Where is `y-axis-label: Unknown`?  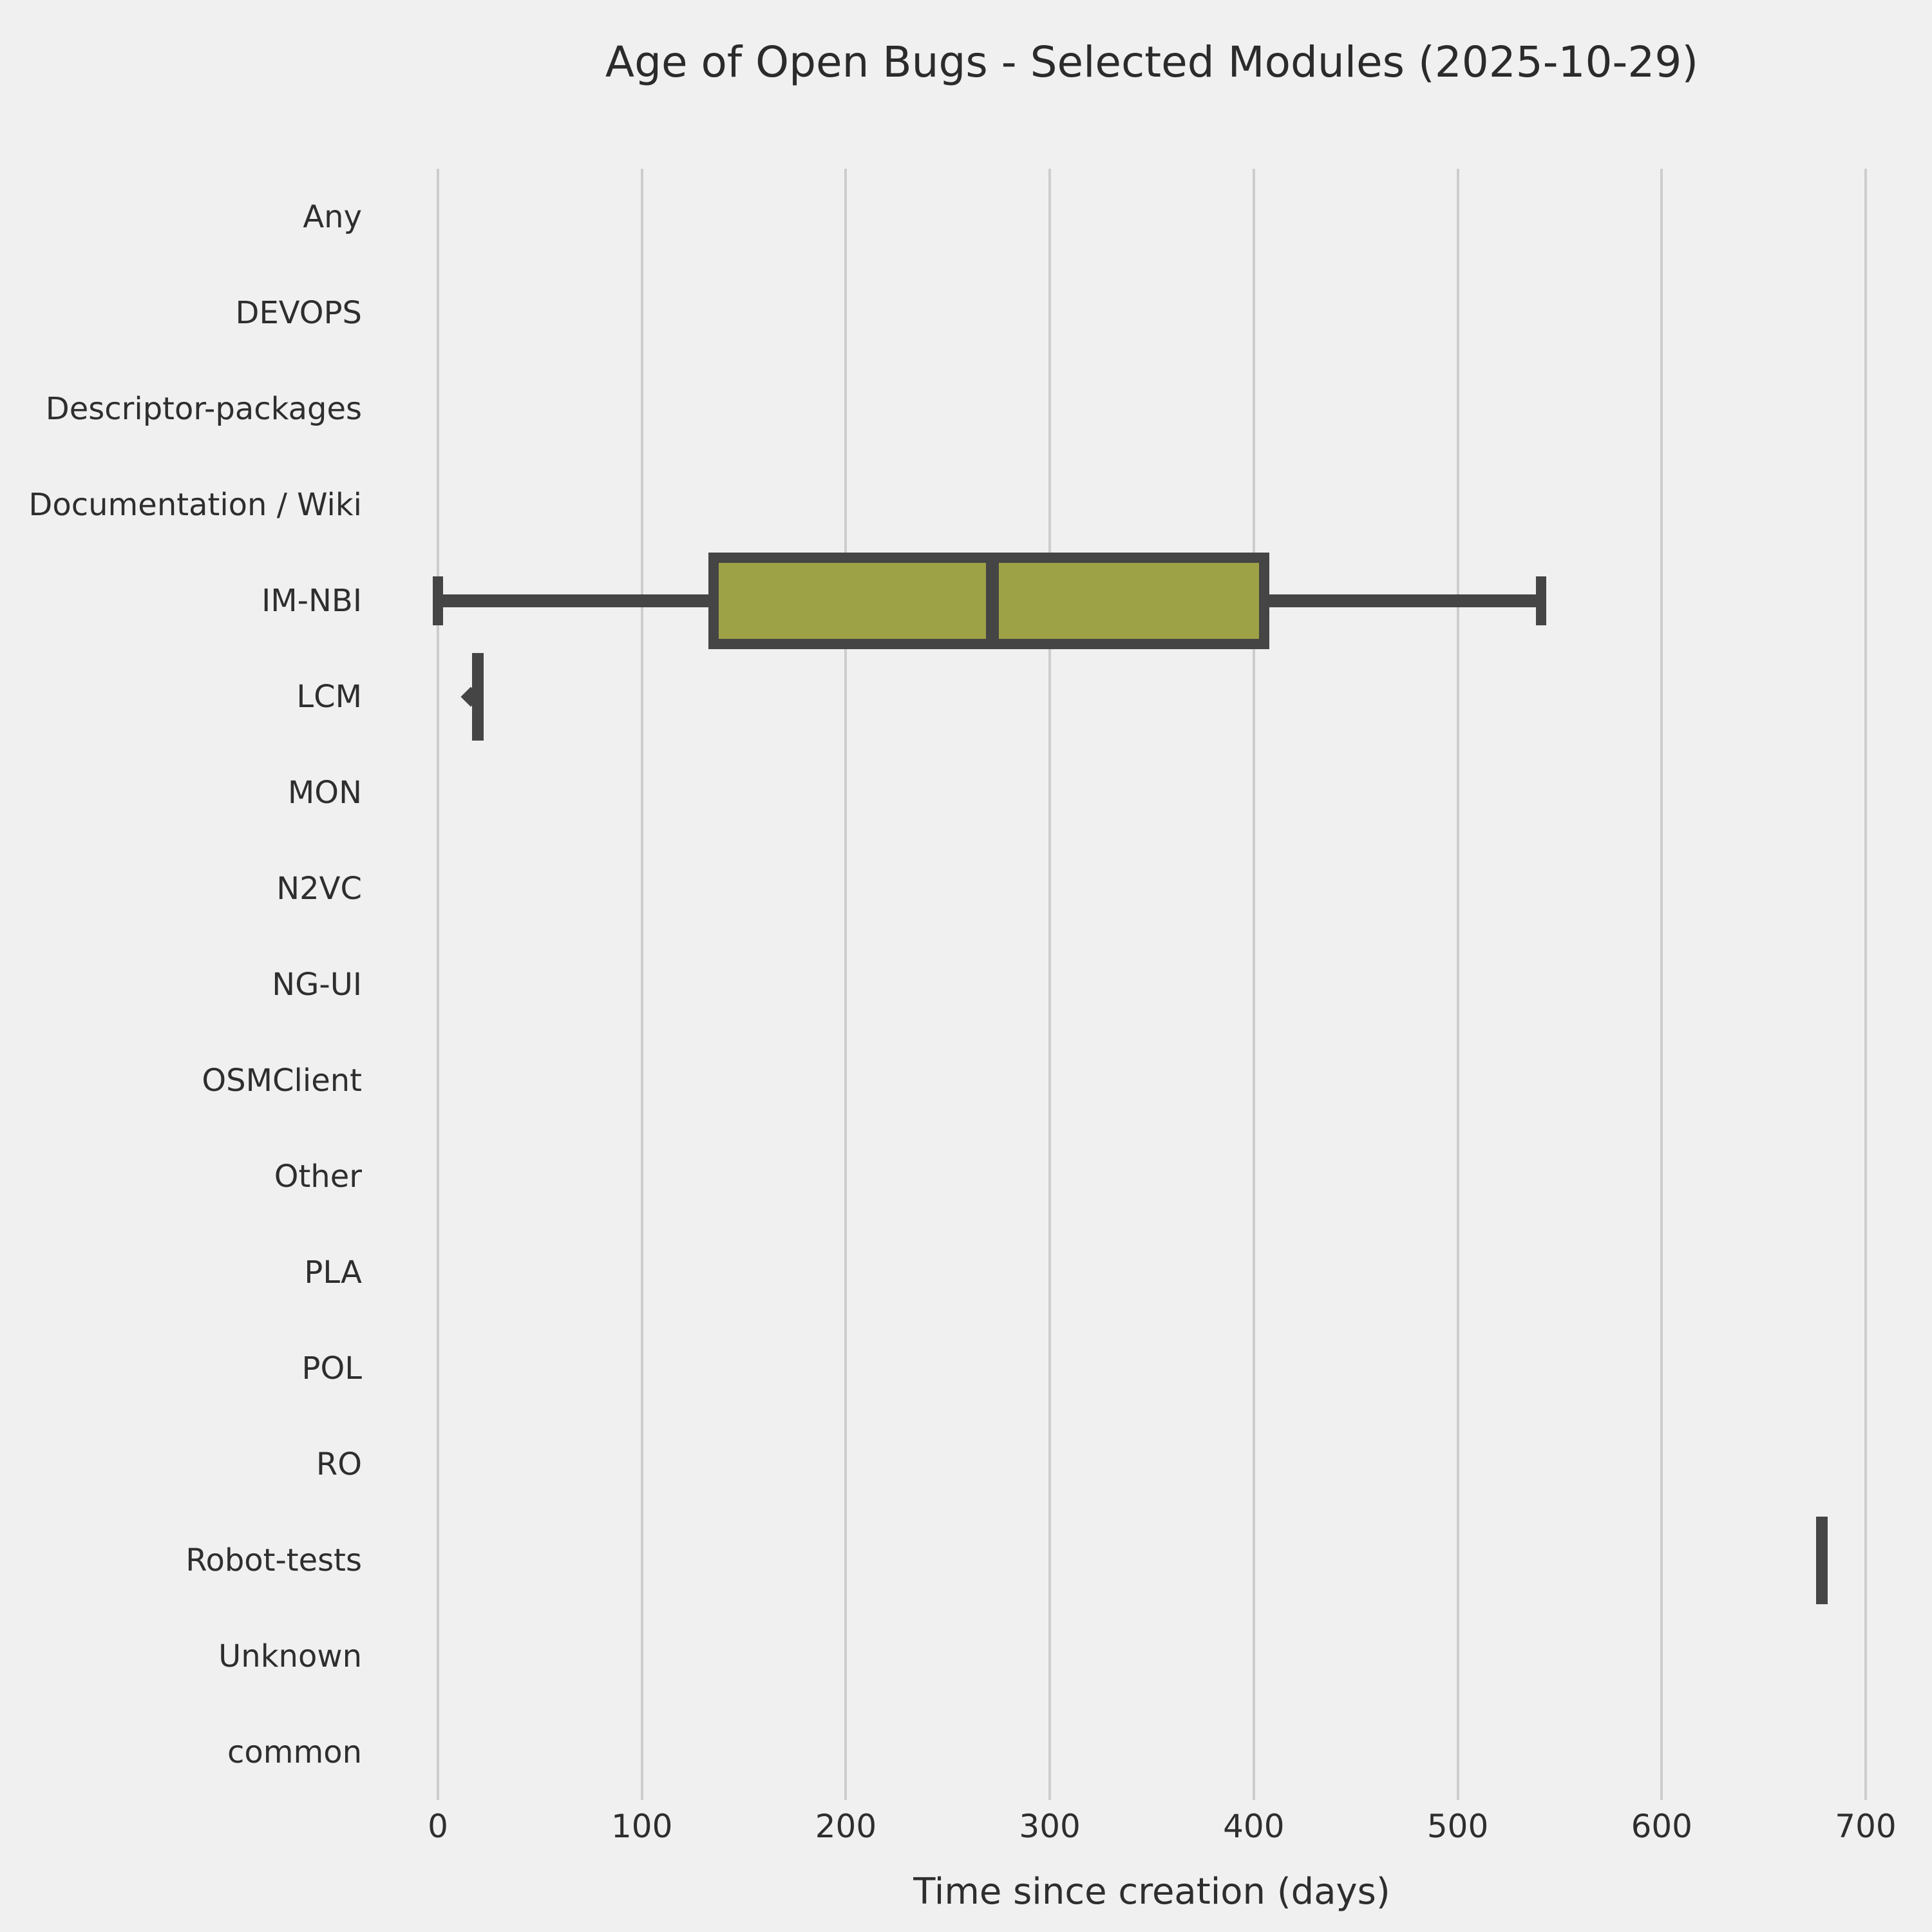 y-axis-label: Unknown is located at coordinates (290, 1656).